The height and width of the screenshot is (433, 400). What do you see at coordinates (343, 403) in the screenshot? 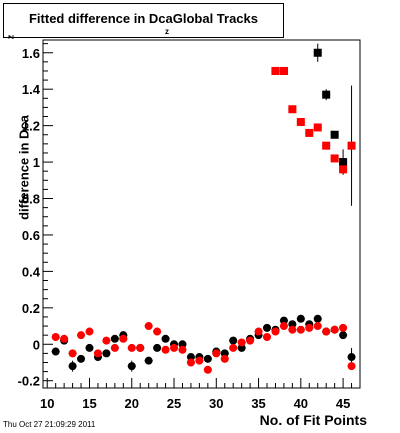
I see `x-tick-label: 45` at bounding box center [343, 403].